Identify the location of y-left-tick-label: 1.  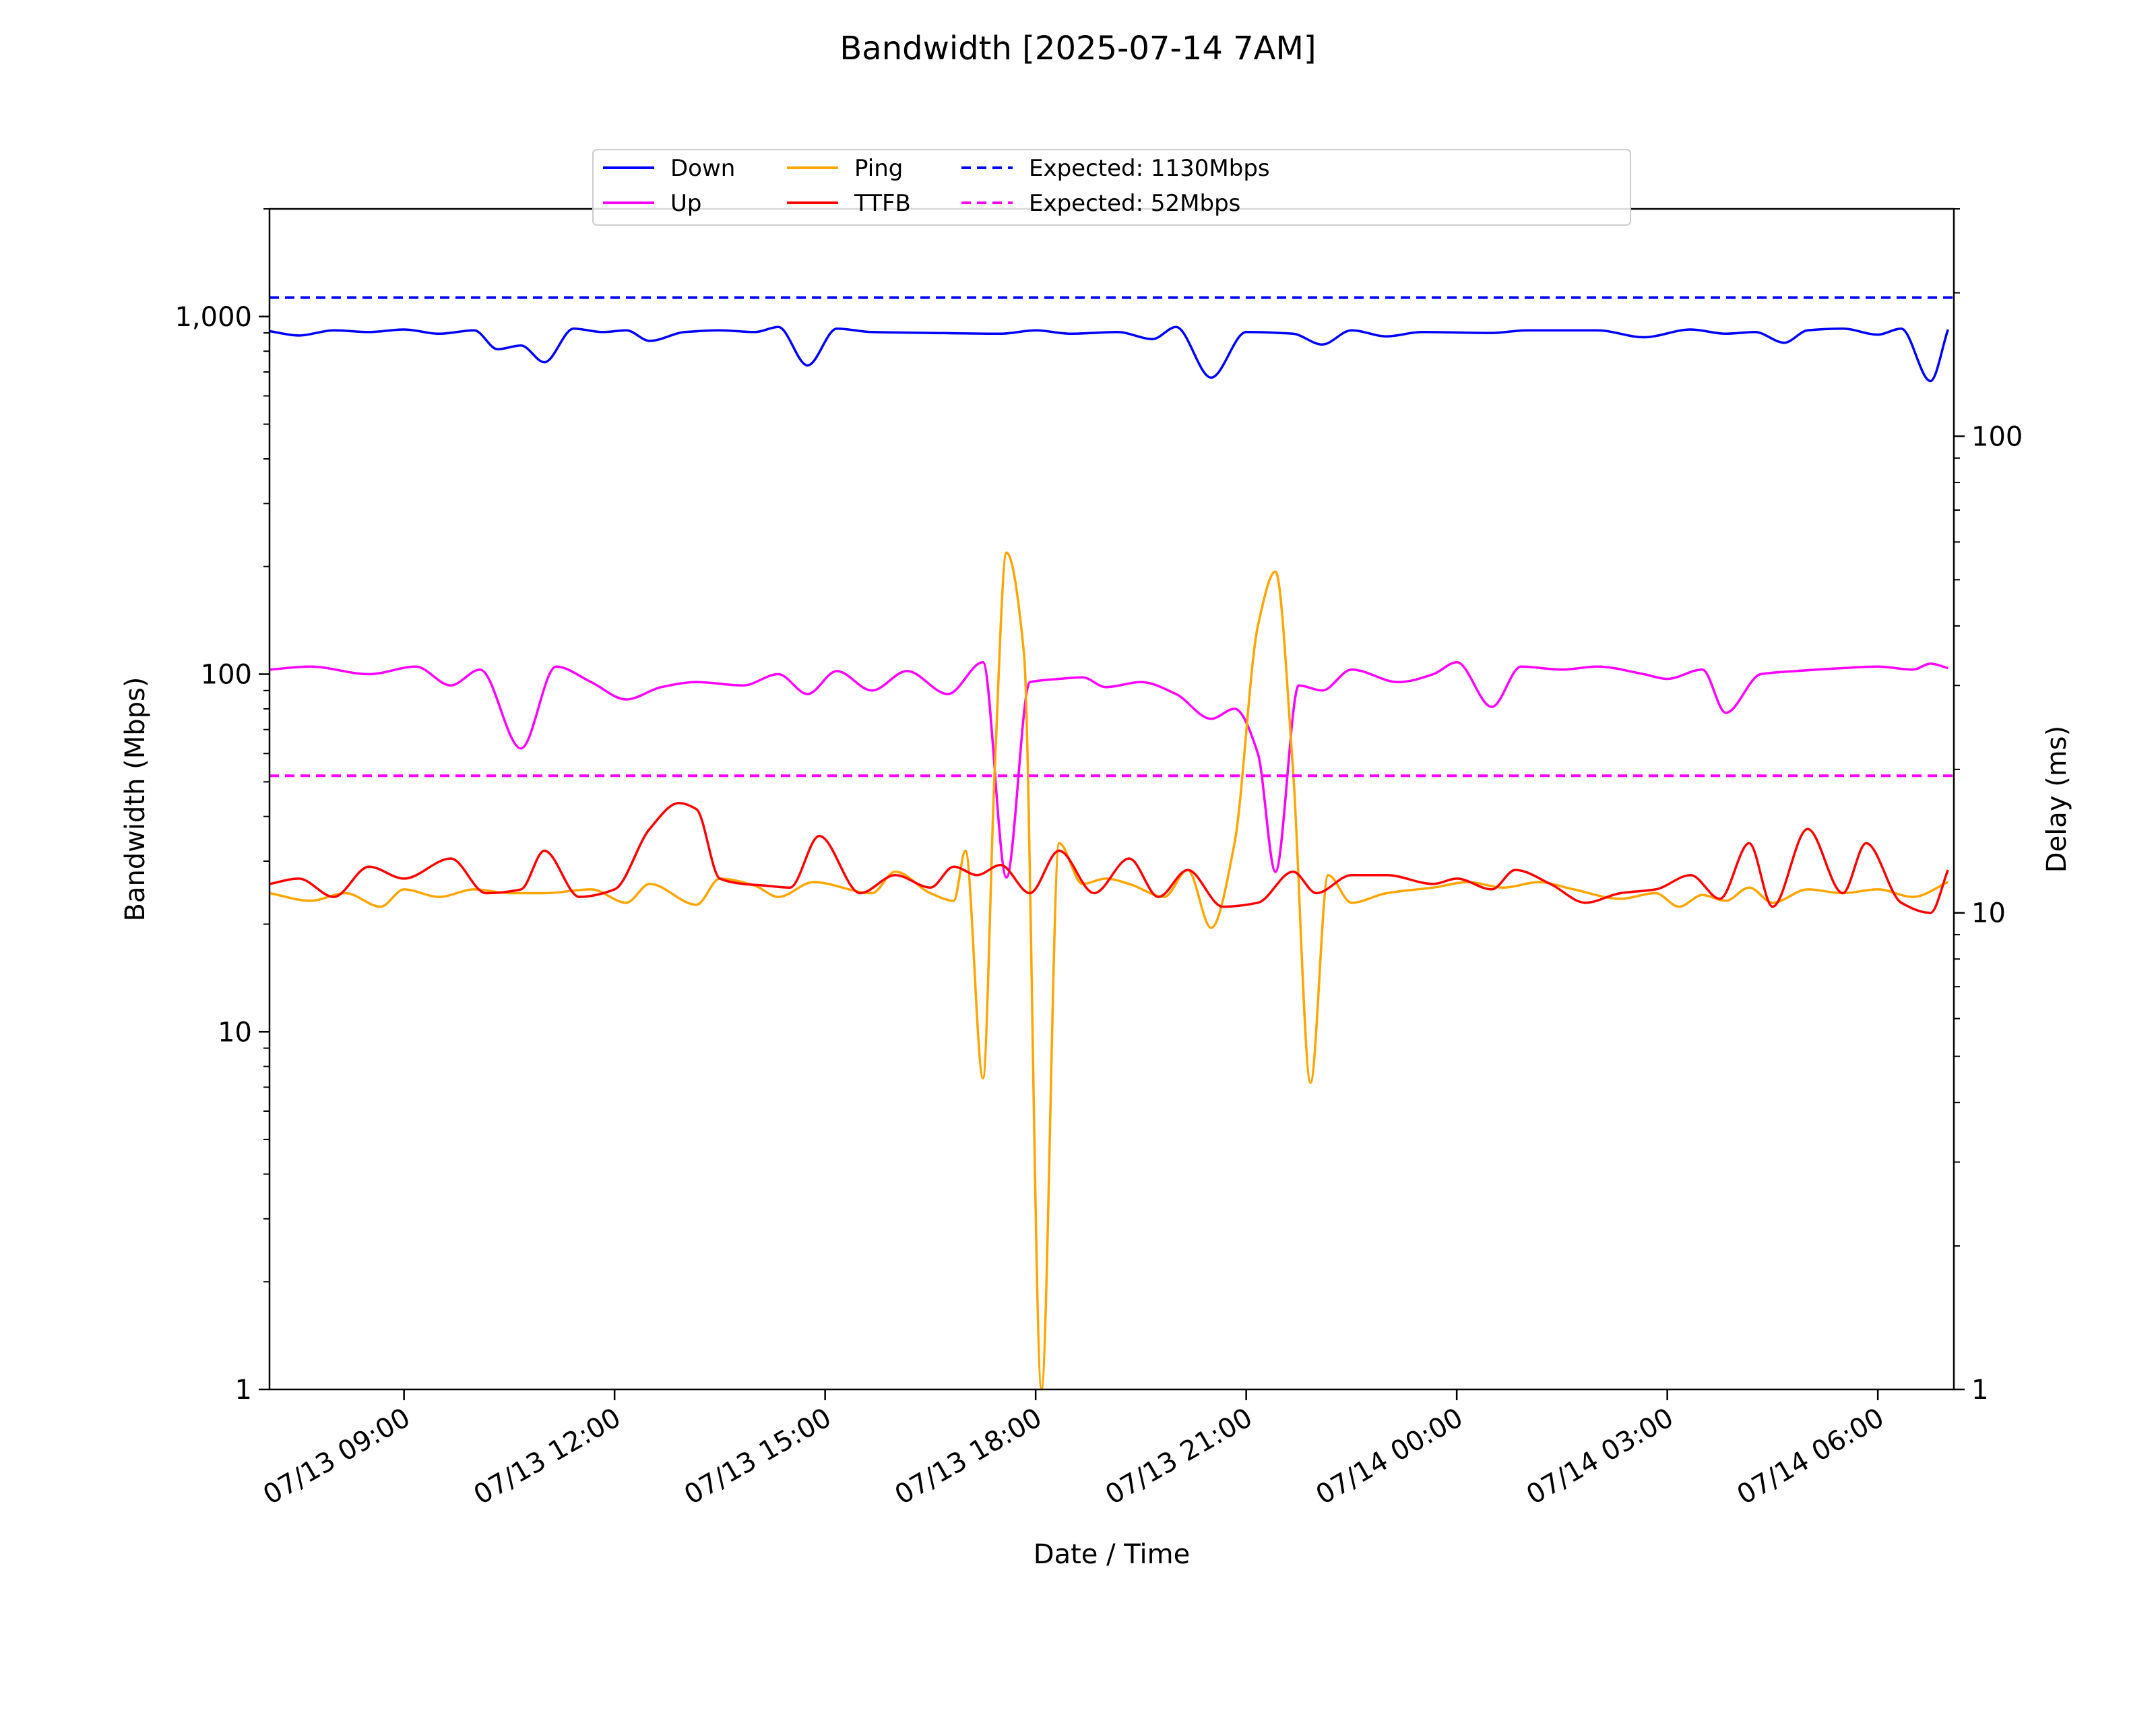
(243, 1390).